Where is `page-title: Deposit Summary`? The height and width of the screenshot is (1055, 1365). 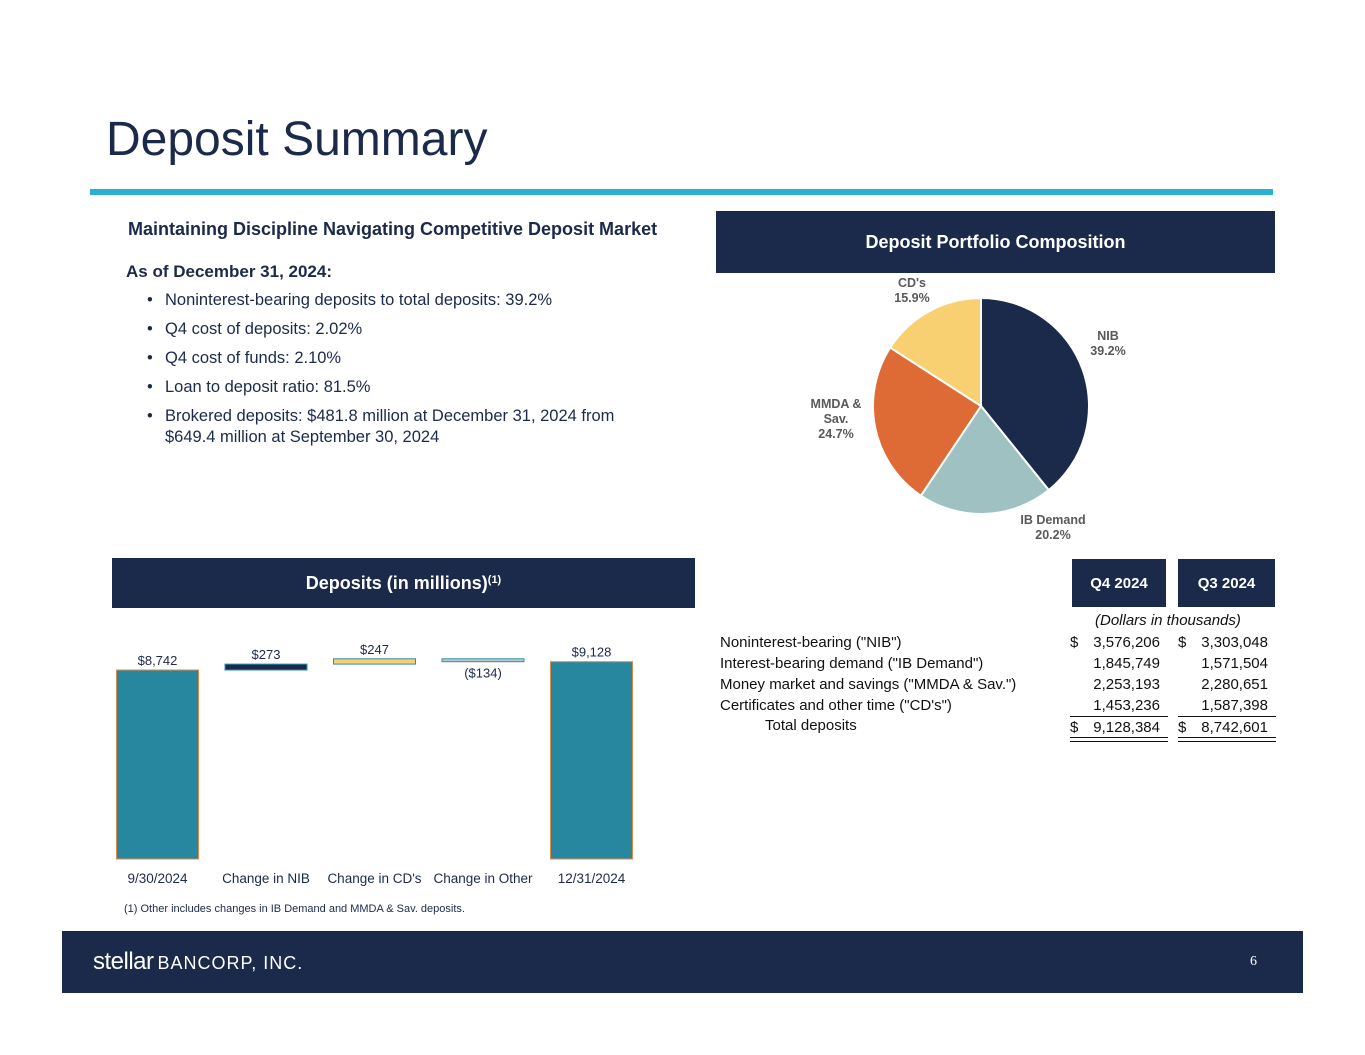 page-title: Deposit Summary is located at coordinates (297, 139).